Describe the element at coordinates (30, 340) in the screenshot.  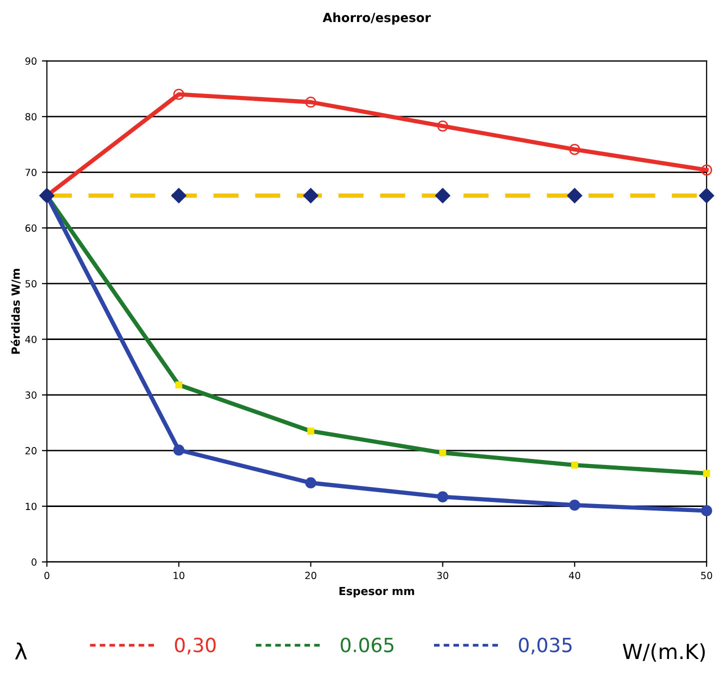
I see `y-tick-label: 40` at that location.